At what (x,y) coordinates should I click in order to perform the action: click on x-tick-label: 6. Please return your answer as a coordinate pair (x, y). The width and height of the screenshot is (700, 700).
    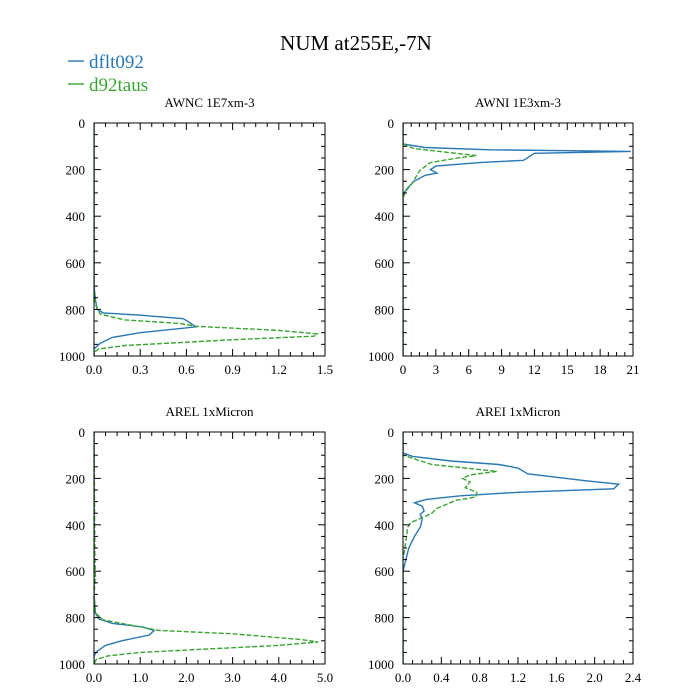
    Looking at the image, I should click on (468, 369).